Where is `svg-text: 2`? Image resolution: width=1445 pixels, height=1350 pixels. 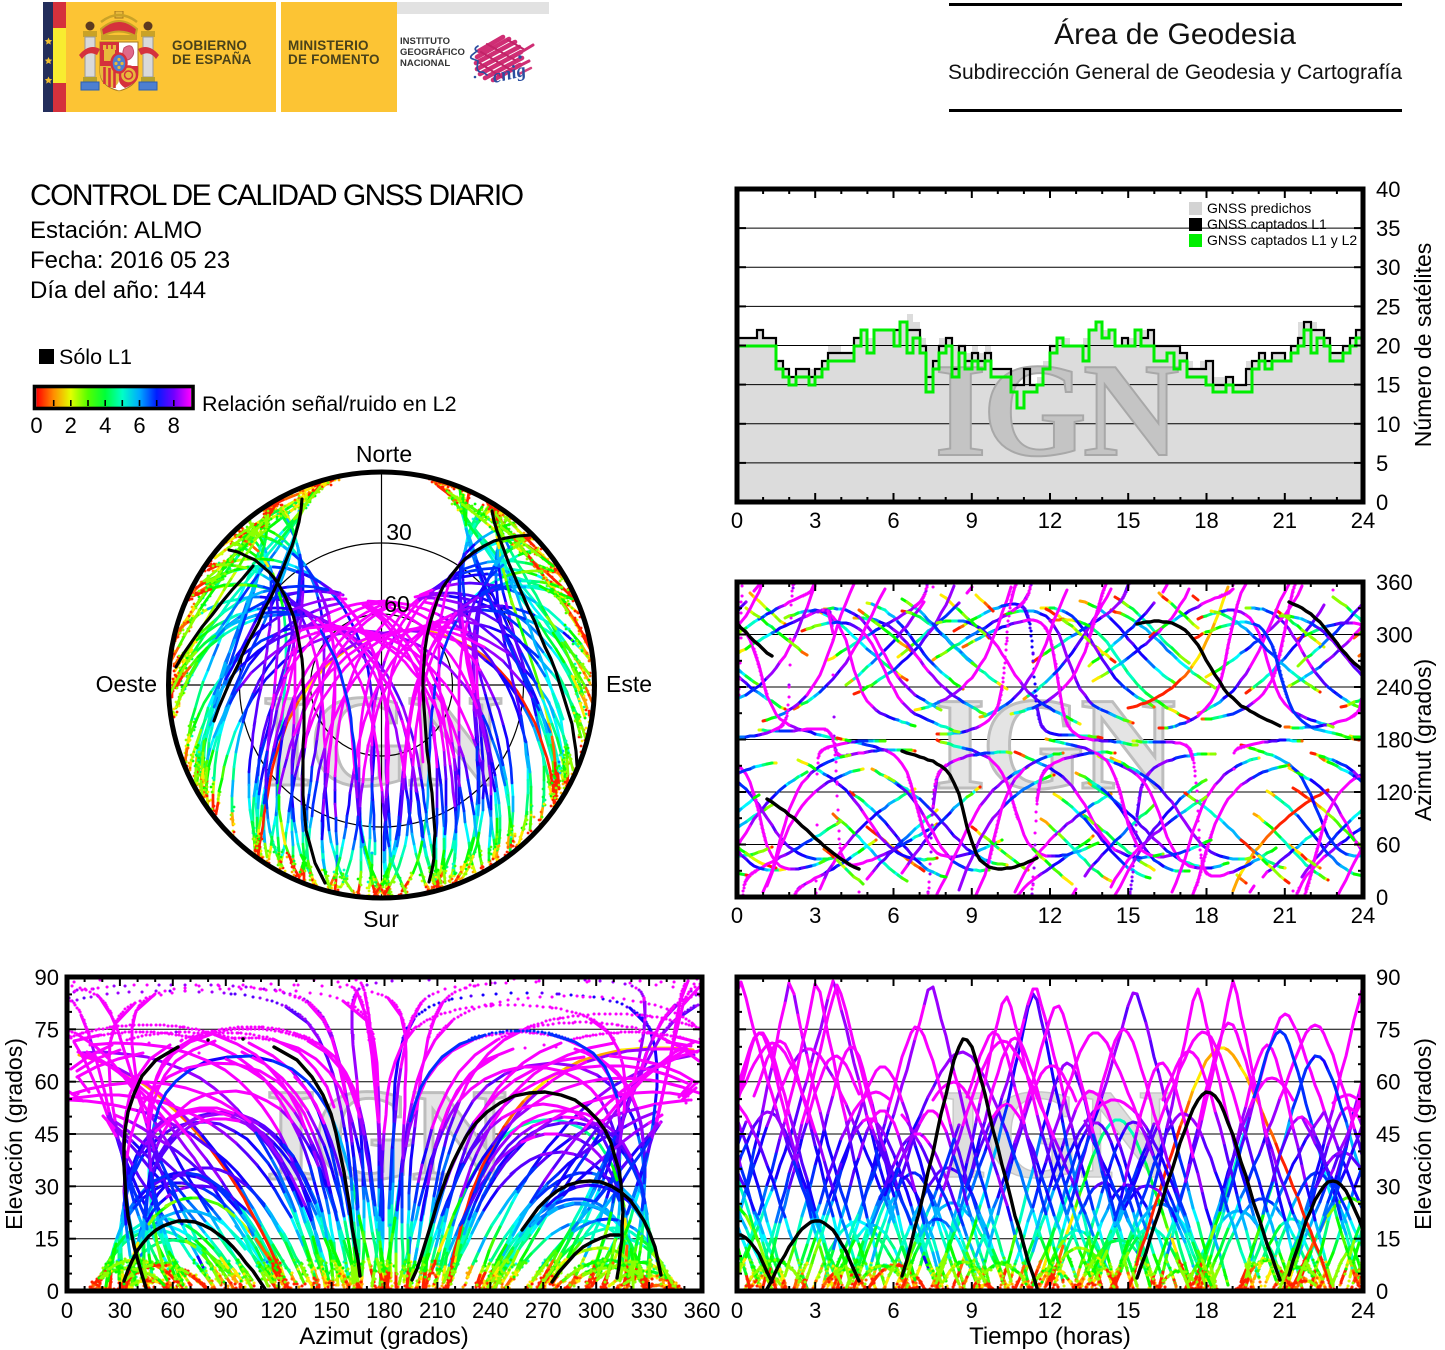
svg-text: 2 is located at coordinates (71, 425).